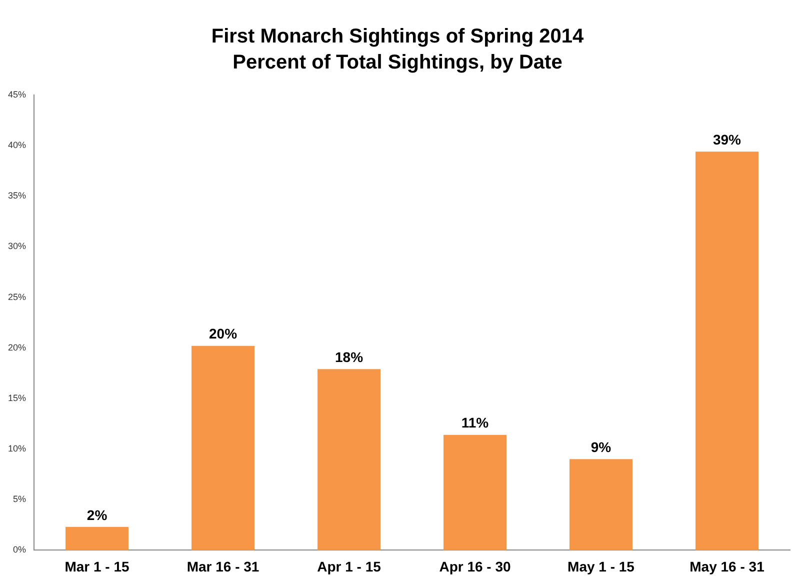 Image resolution: width=800 pixels, height=584 pixels. I want to click on x-tick-label: Mar 1 - 15, so click(97, 566).